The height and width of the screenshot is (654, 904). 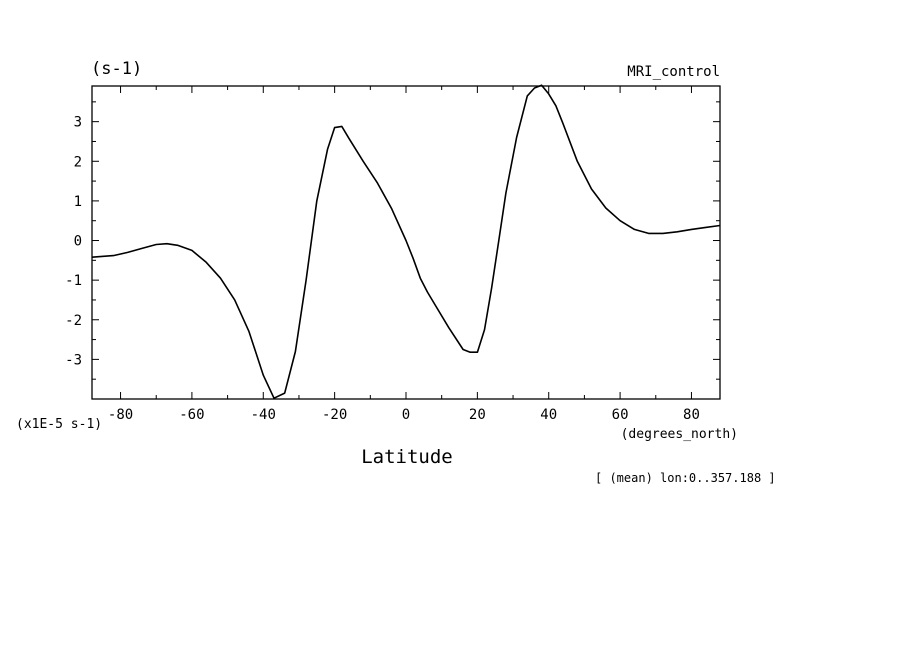 I want to click on footnote: [ (mean) lon:0..357.188 ], so click(x=685, y=478).